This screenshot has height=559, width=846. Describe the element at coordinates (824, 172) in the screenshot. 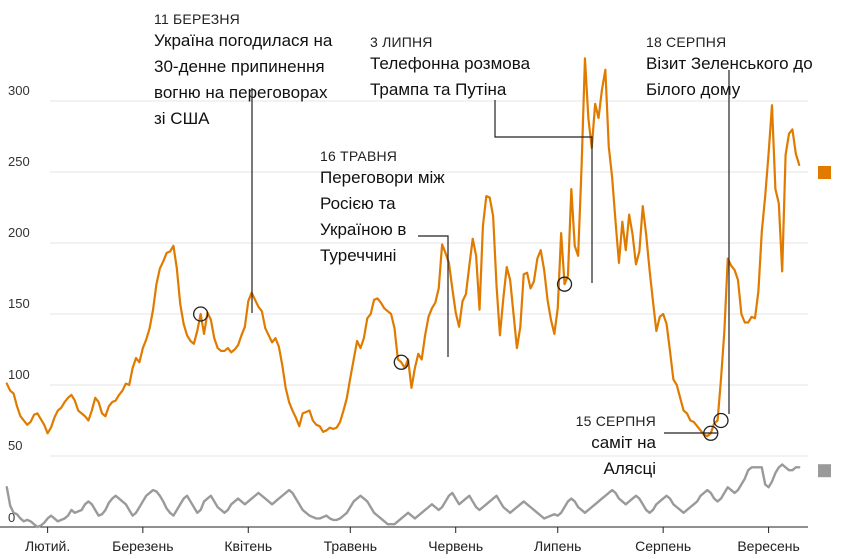

I see `series-marker-orange` at that location.